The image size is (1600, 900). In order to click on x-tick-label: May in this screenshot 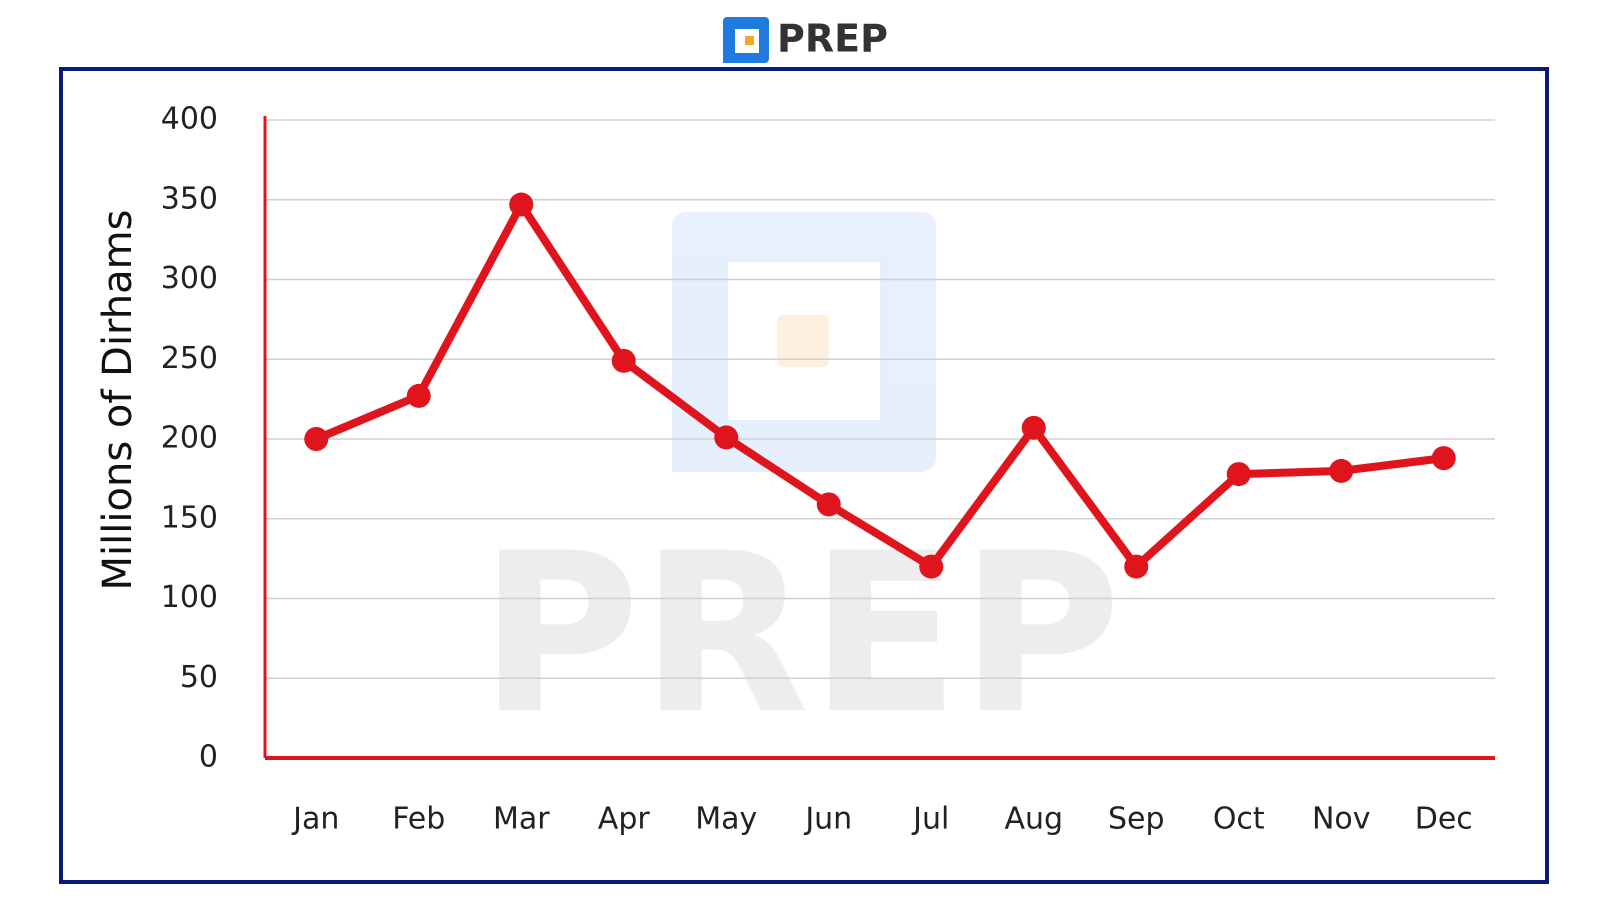, I will do `click(726, 819)`.